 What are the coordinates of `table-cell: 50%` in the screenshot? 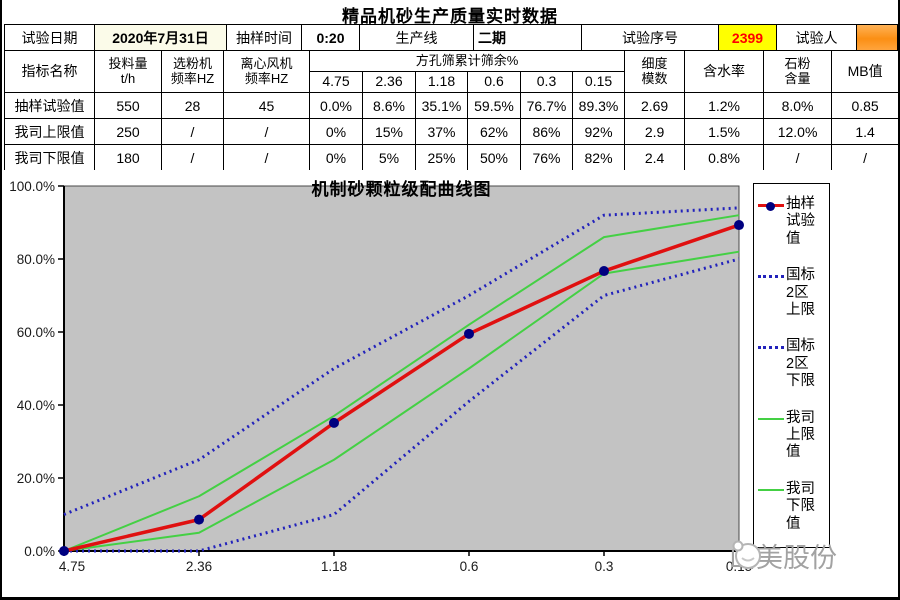 It's located at (494, 157).